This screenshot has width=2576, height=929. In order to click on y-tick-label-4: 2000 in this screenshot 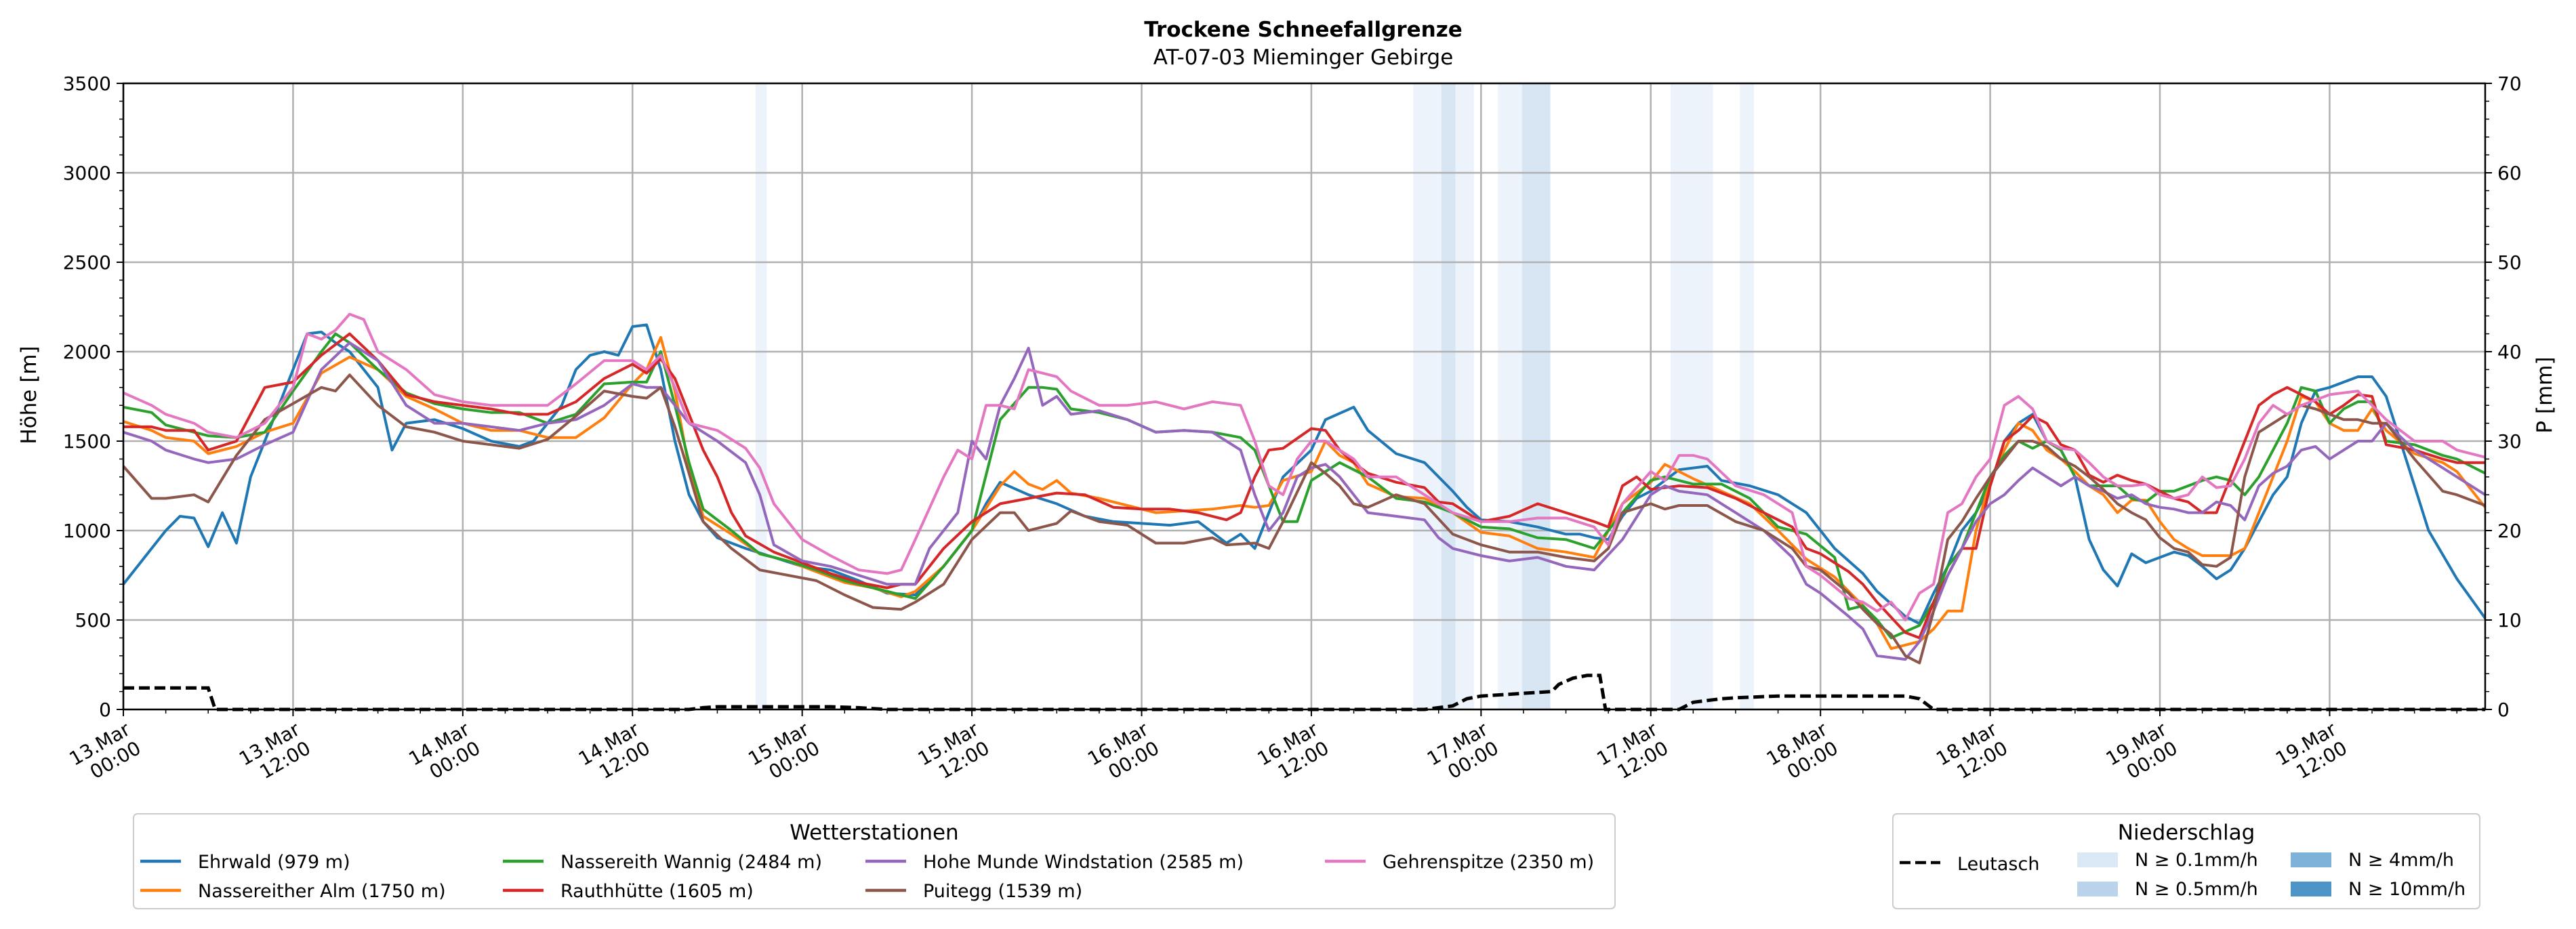, I will do `click(87, 352)`.